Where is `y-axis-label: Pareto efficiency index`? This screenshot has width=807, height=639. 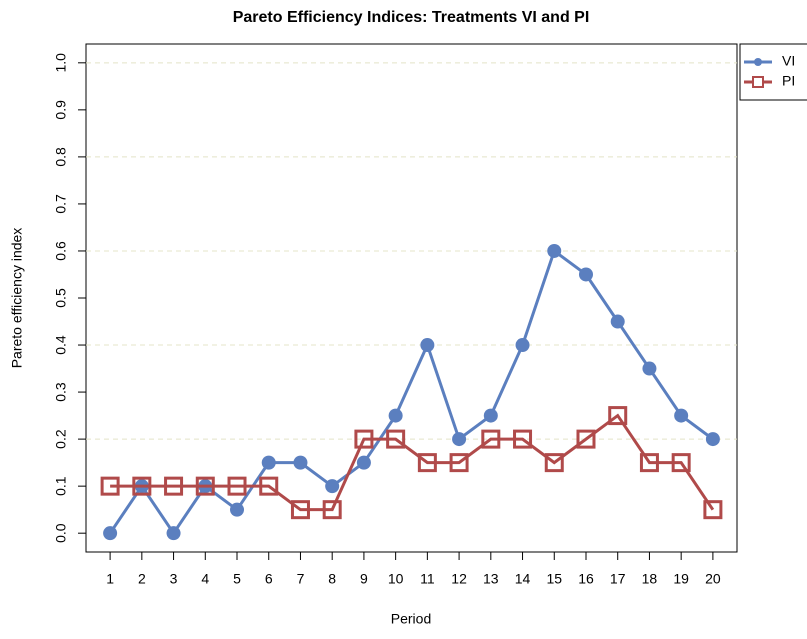
y-axis-label: Pareto efficiency index is located at coordinates (17, 298).